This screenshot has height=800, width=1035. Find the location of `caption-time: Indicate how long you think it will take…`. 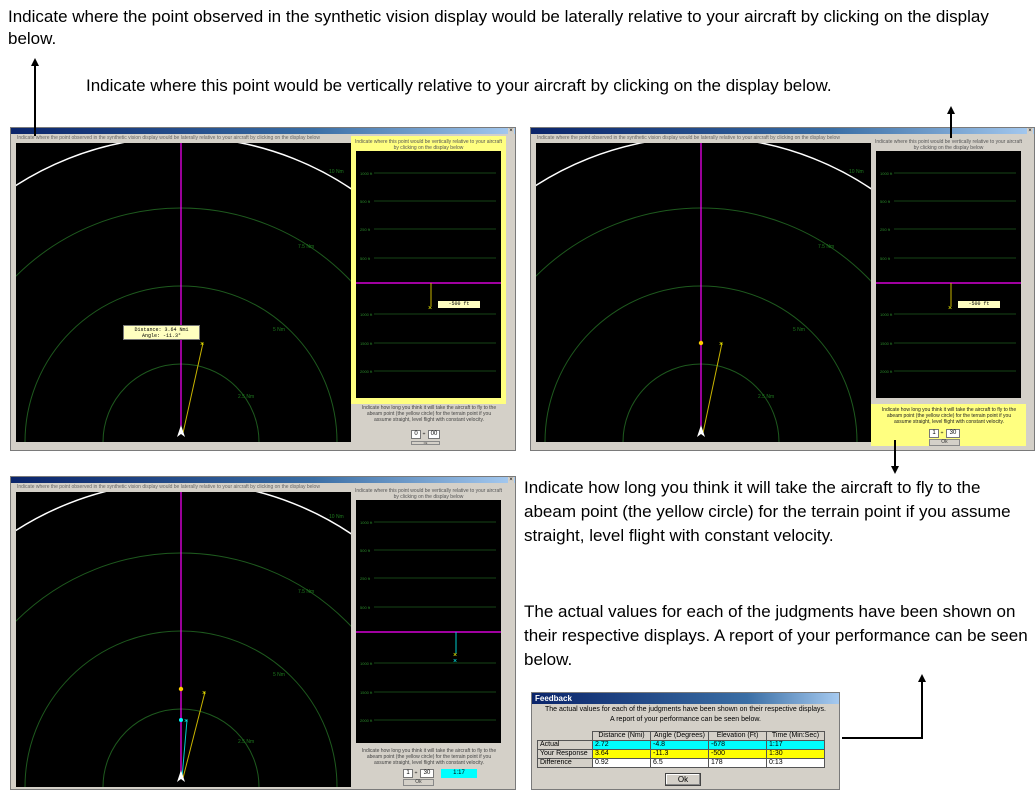

caption-time: Indicate how long you think it will take… is located at coordinates (767, 511).